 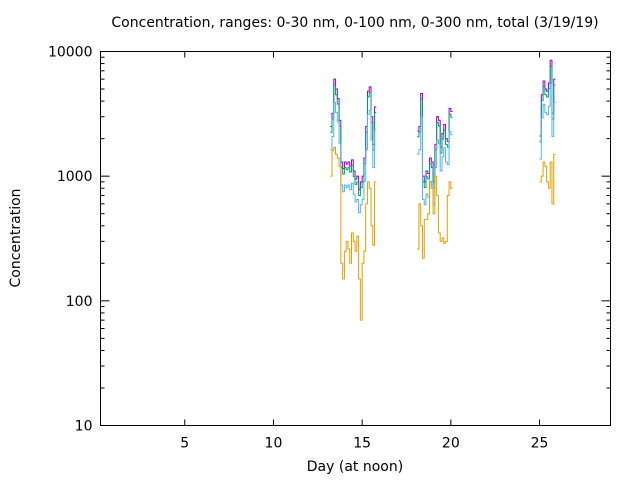 What do you see at coordinates (451, 444) in the screenshot?
I see `x-tick-label: 20` at bounding box center [451, 444].